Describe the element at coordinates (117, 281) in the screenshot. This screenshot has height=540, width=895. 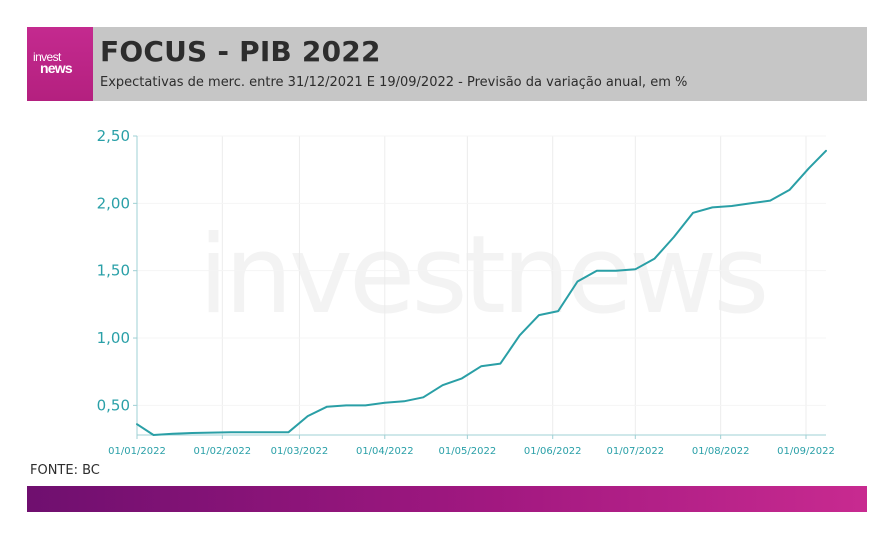
I see `y-axis: 0,50 1,00 1,50 2,00 2,50` at that location.